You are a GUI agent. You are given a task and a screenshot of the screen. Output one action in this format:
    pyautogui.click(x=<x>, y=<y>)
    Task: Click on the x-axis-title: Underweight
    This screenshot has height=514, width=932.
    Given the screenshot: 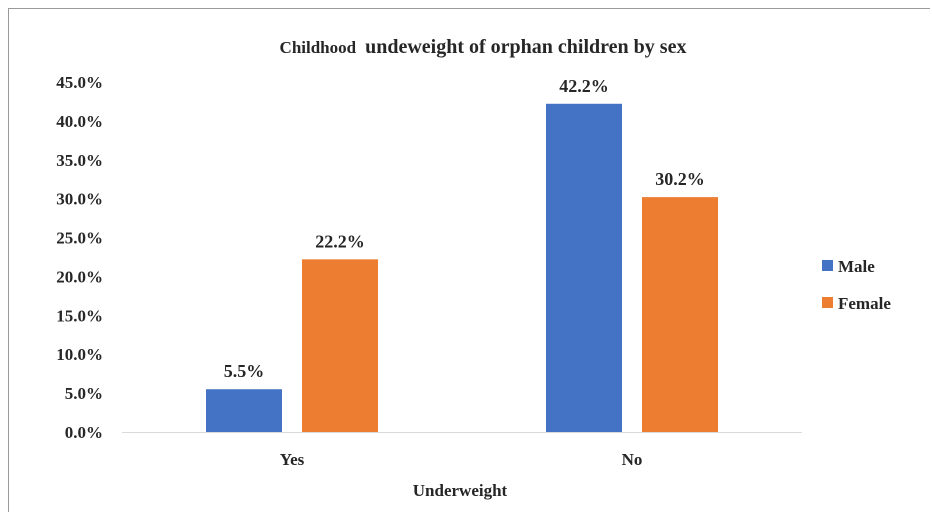 What is the action you would take?
    pyautogui.click(x=460, y=490)
    